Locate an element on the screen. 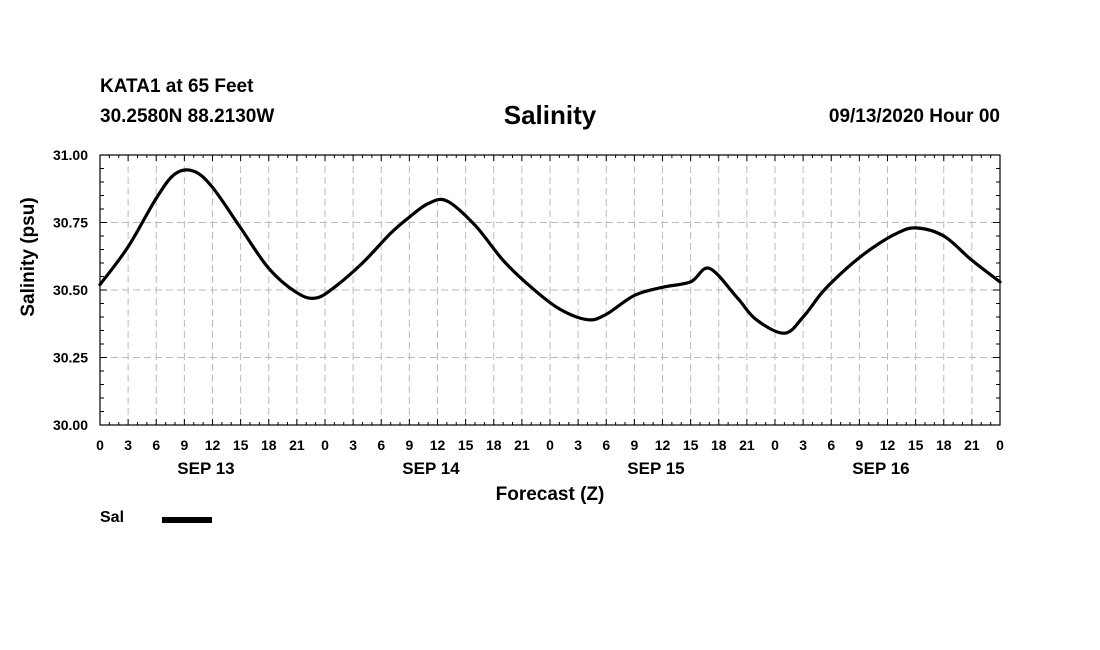  y-tick-label: 30.50 is located at coordinates (70, 290).